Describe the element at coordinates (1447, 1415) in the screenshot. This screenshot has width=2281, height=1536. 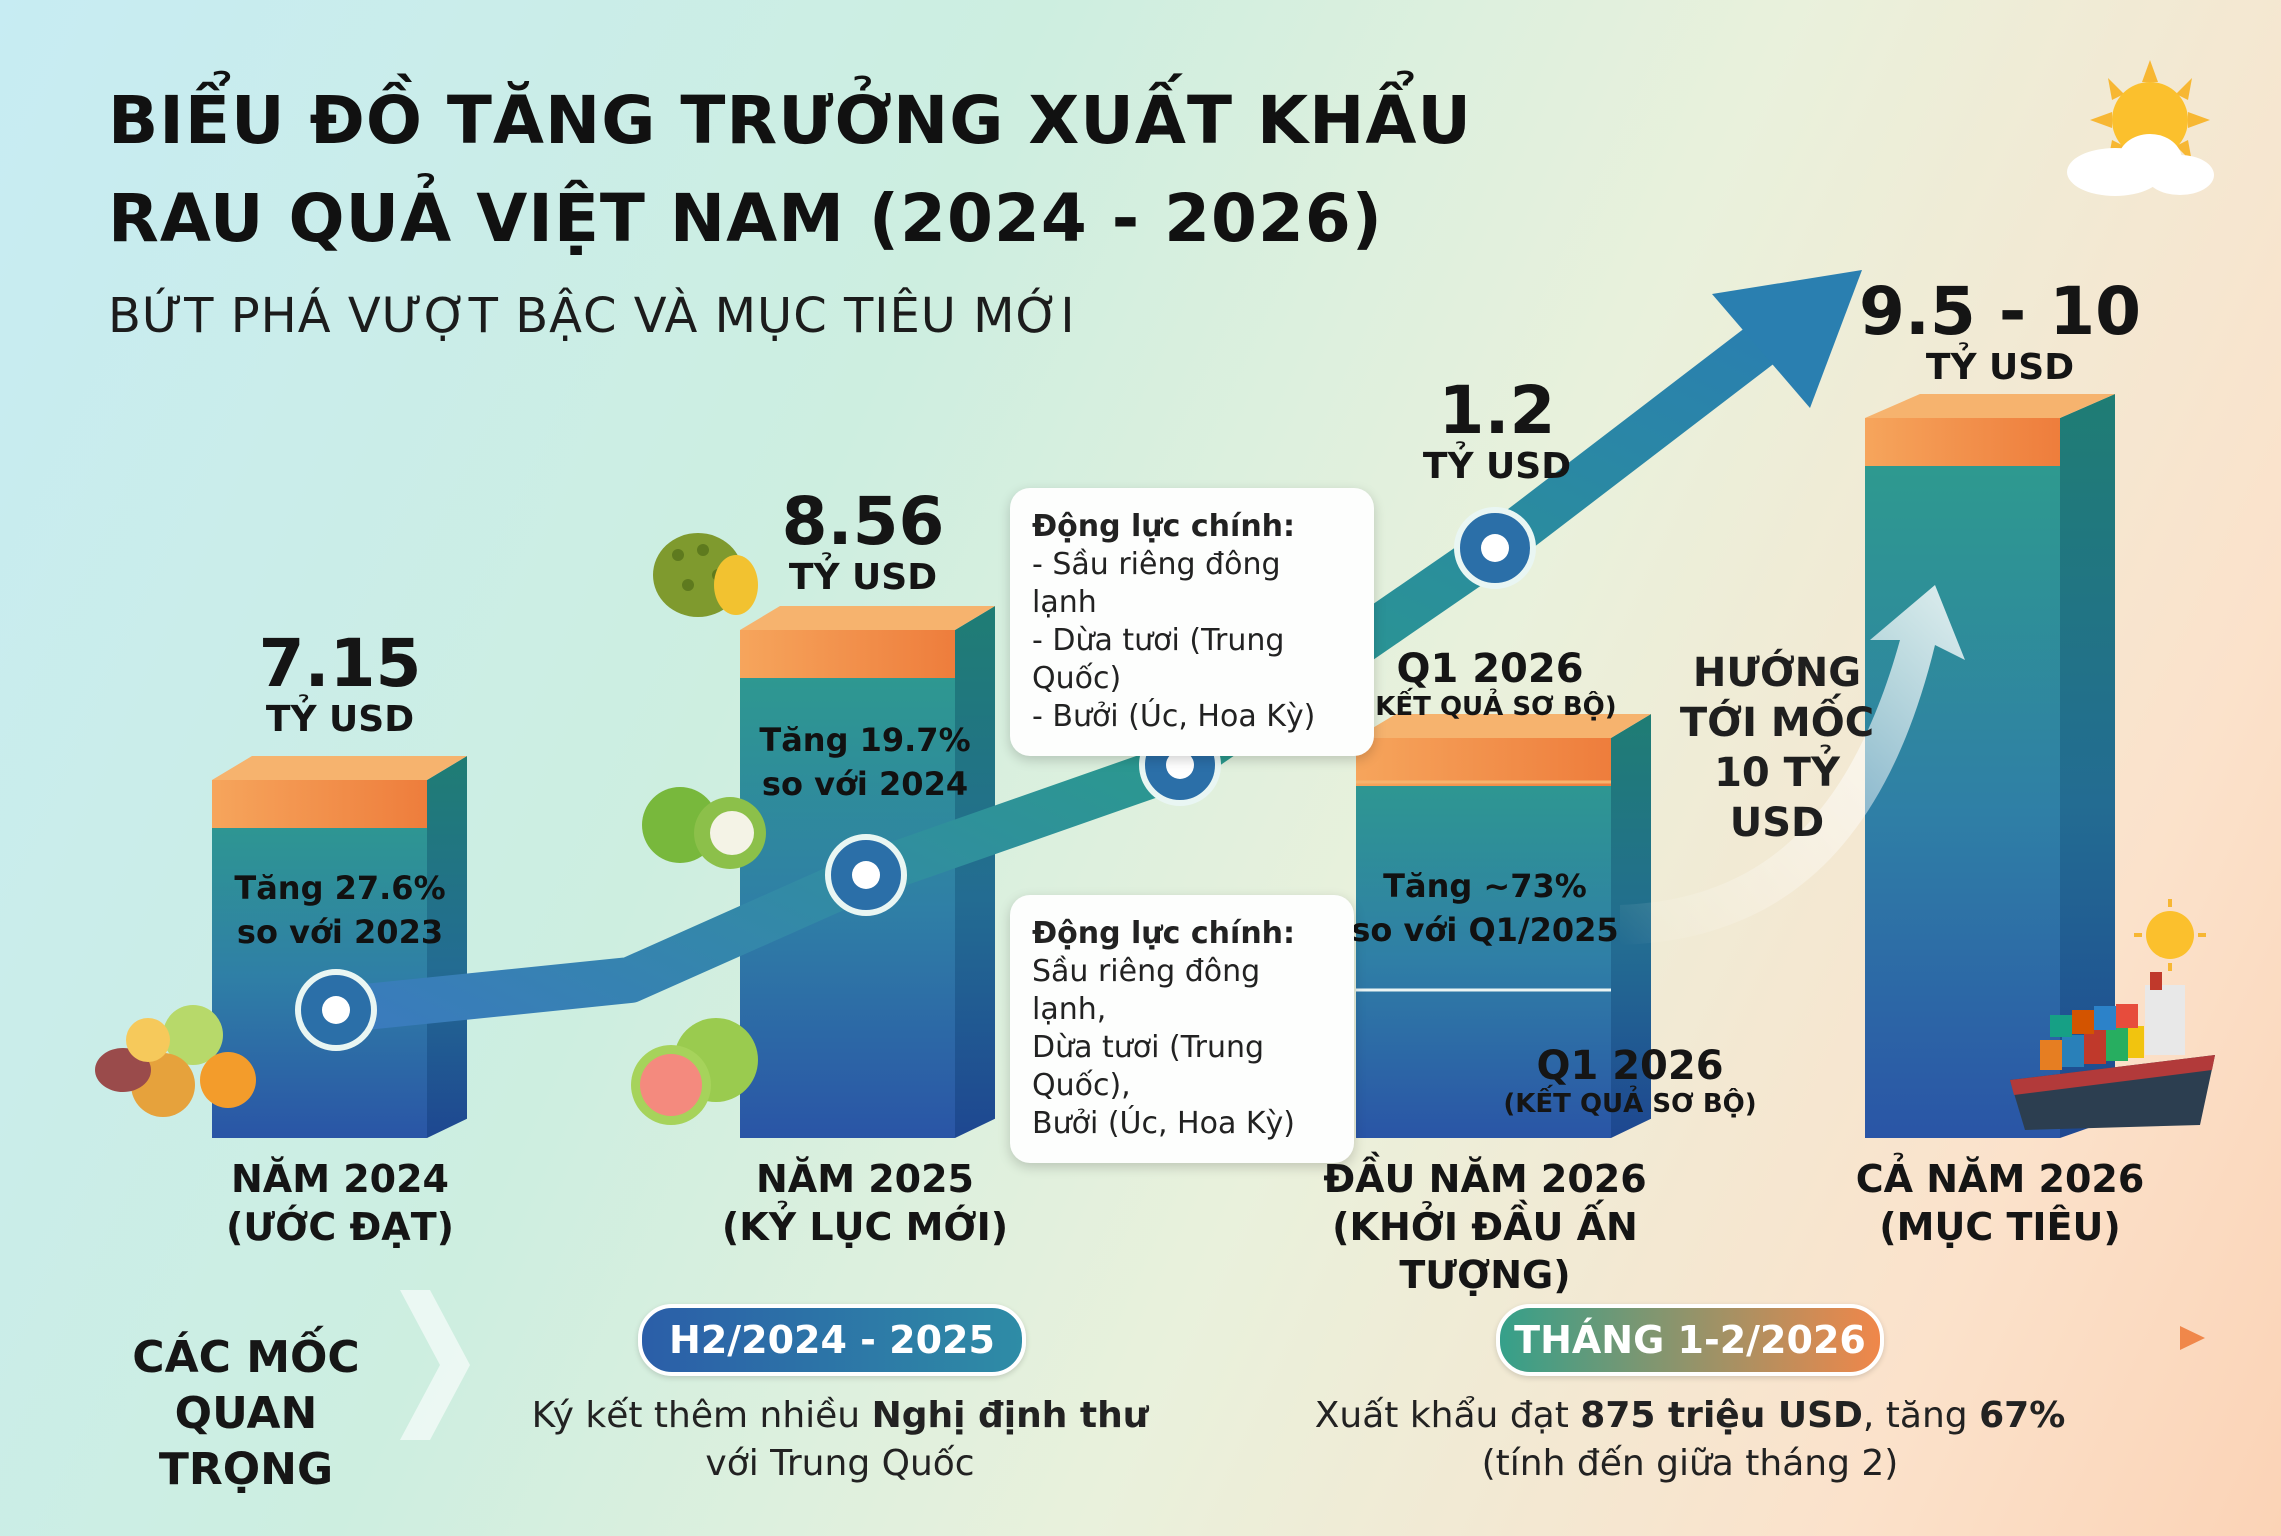
I see `milestone-text-2-pre: Xuất khẩu đạt` at that location.